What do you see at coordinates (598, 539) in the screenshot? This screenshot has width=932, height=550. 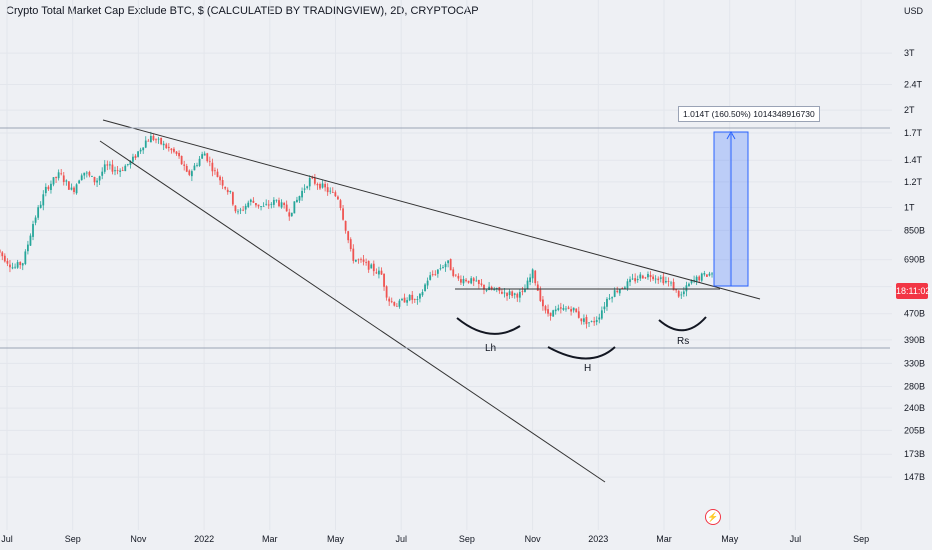 I see `x-tick-label: 2023` at bounding box center [598, 539].